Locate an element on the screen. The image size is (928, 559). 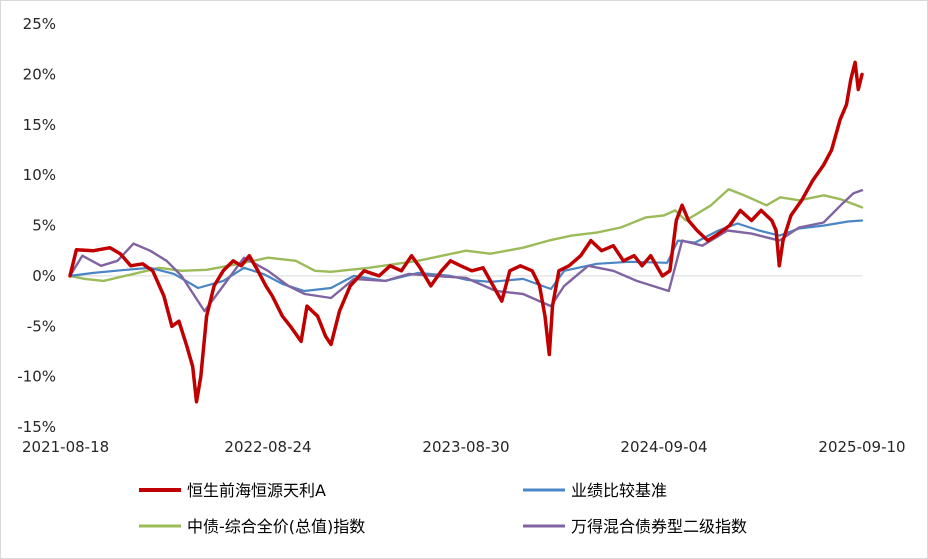
y-tick-label: 15% is located at coordinates (39, 125).